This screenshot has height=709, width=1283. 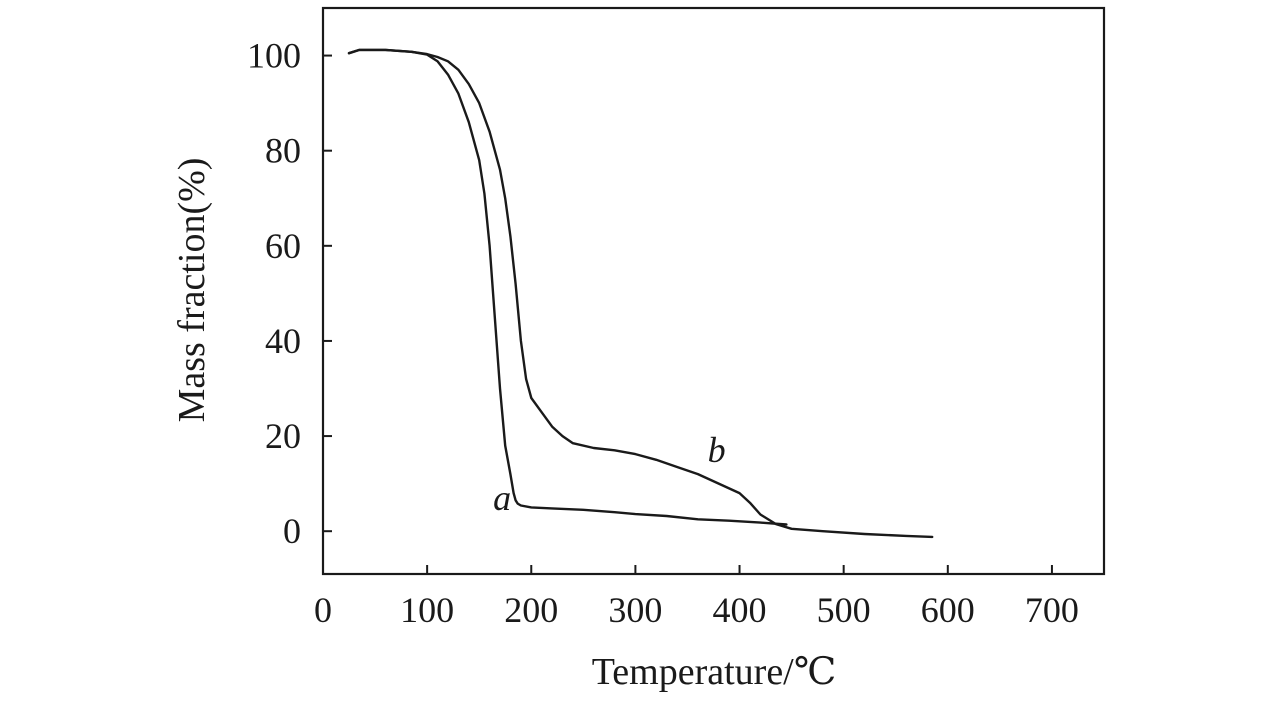 I want to click on y-tick-label: 80, so click(x=283, y=151).